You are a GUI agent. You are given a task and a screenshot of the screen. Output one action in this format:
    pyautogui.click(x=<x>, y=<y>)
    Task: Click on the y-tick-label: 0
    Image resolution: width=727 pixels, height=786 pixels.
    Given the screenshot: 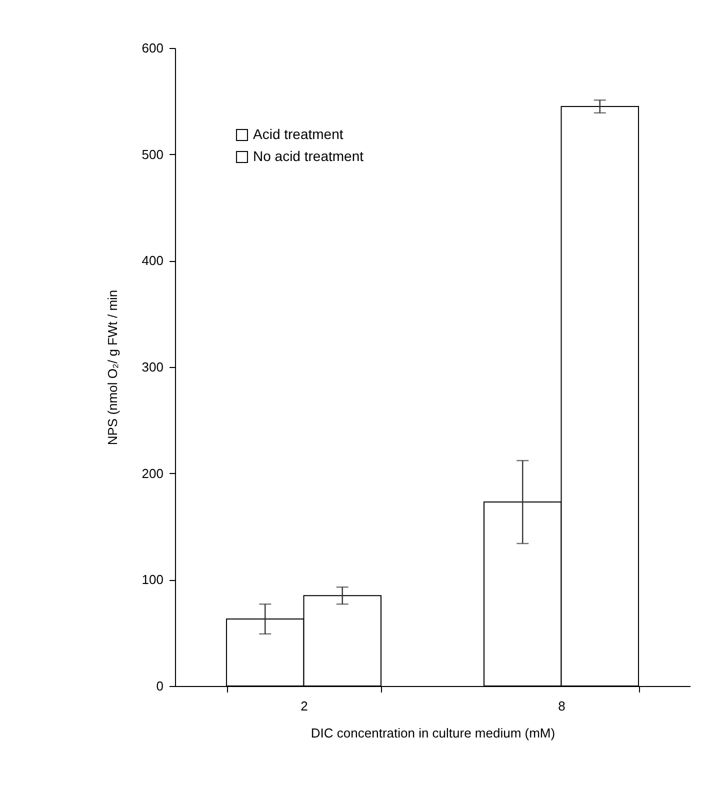 What is the action you would take?
    pyautogui.click(x=160, y=686)
    